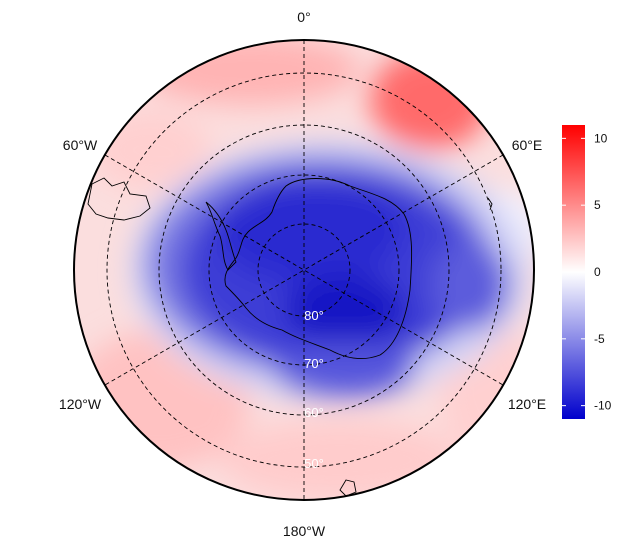 The image size is (625, 552). What do you see at coordinates (490, 204) in the screenshot?
I see `island-coastline` at bounding box center [490, 204].